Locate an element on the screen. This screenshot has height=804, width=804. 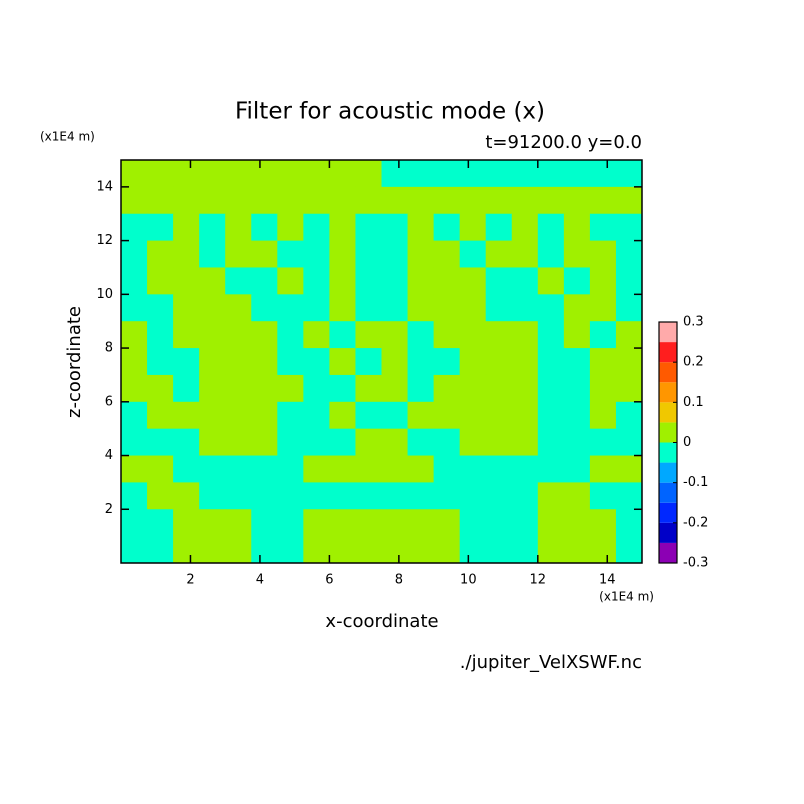
y-tick-label: 8 is located at coordinates (109, 348).